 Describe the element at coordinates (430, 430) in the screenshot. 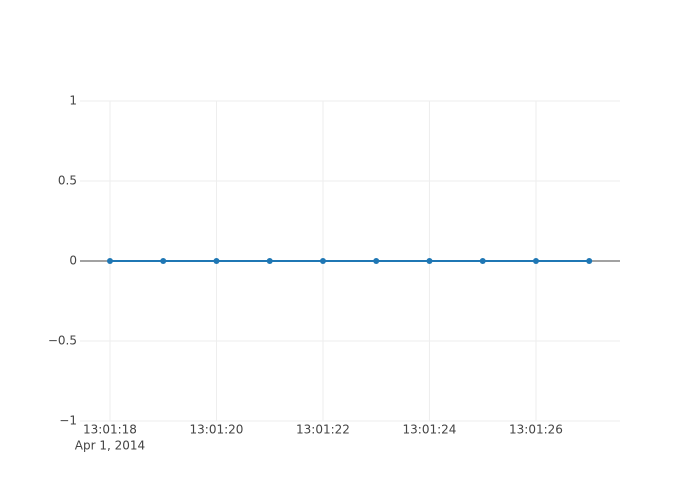

I see `x-tick-label: 13:01:24` at that location.